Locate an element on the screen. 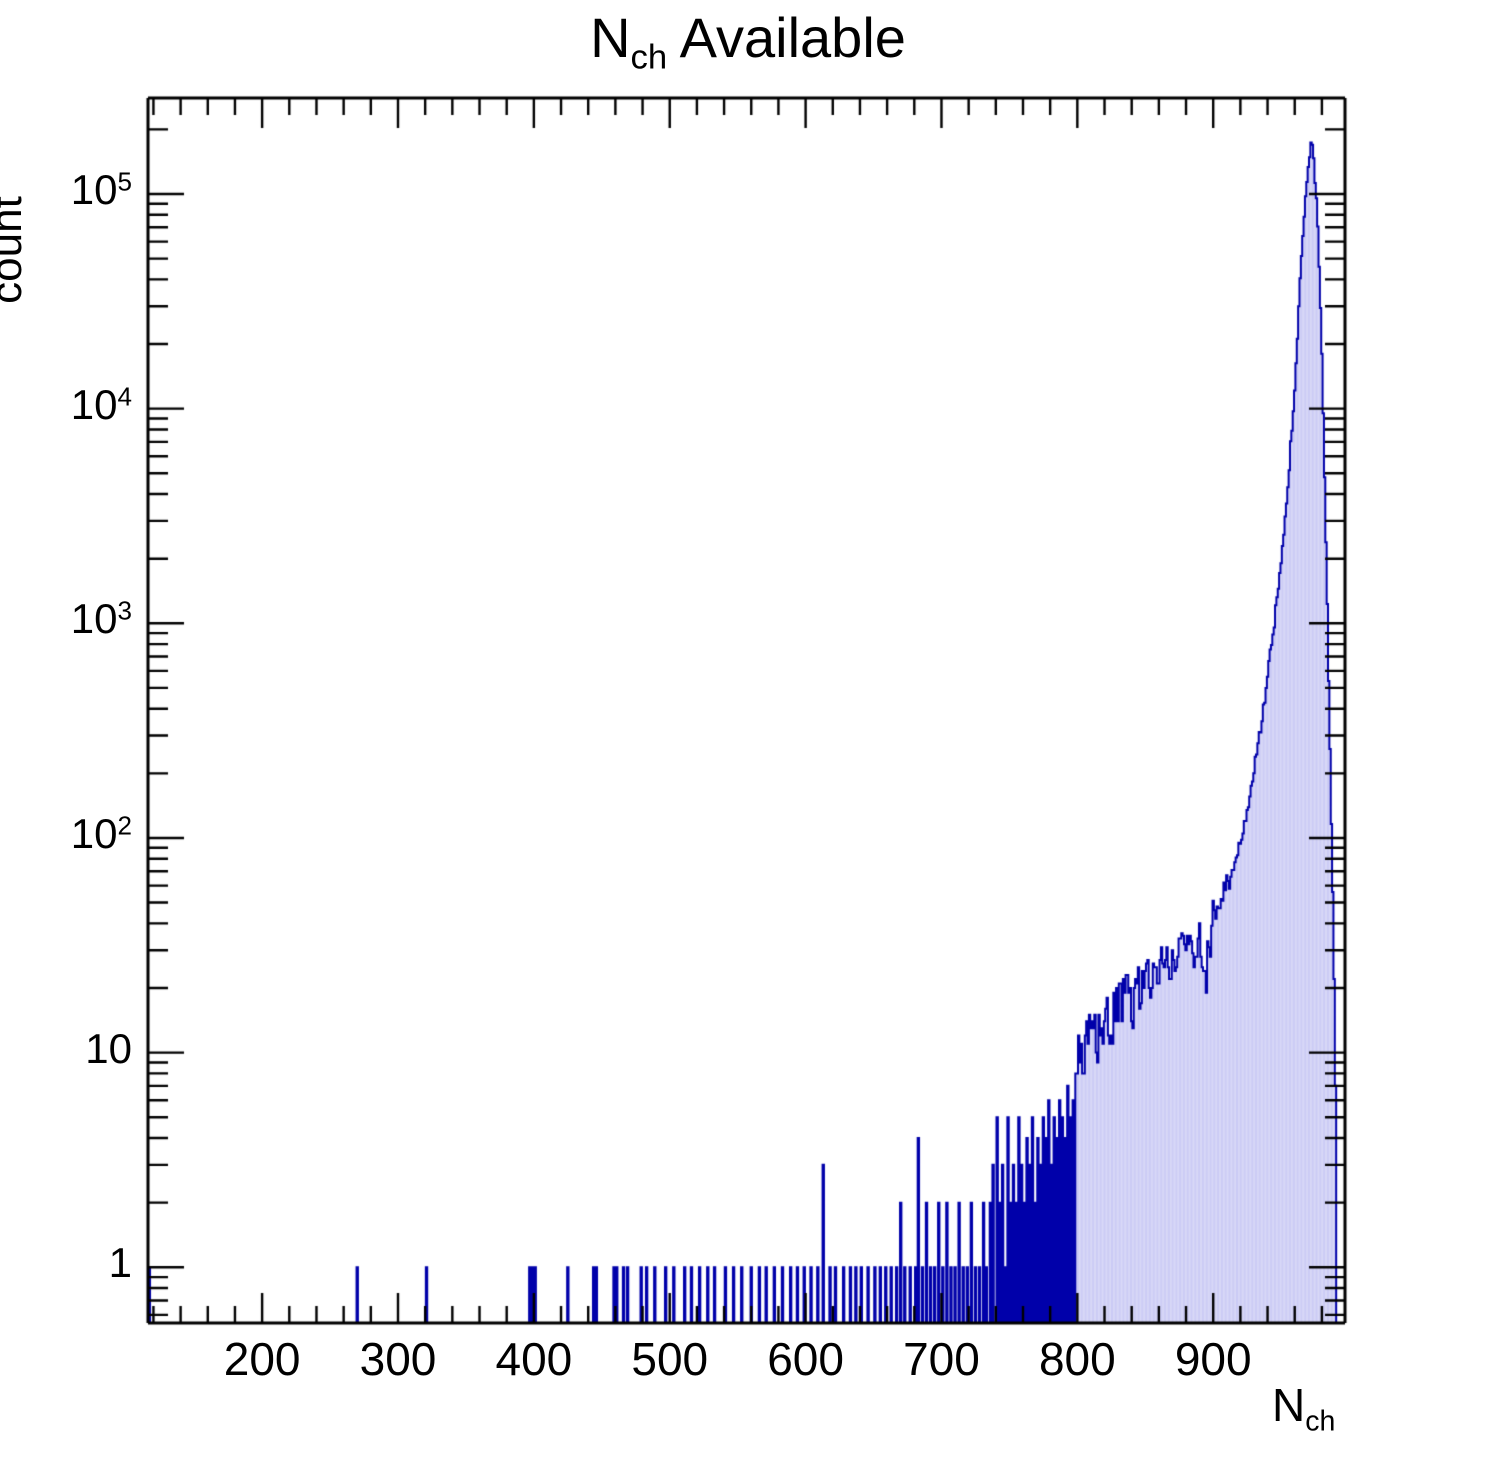 This screenshot has width=1496, height=1472. page-title: Nch Available is located at coordinates (748, 47).